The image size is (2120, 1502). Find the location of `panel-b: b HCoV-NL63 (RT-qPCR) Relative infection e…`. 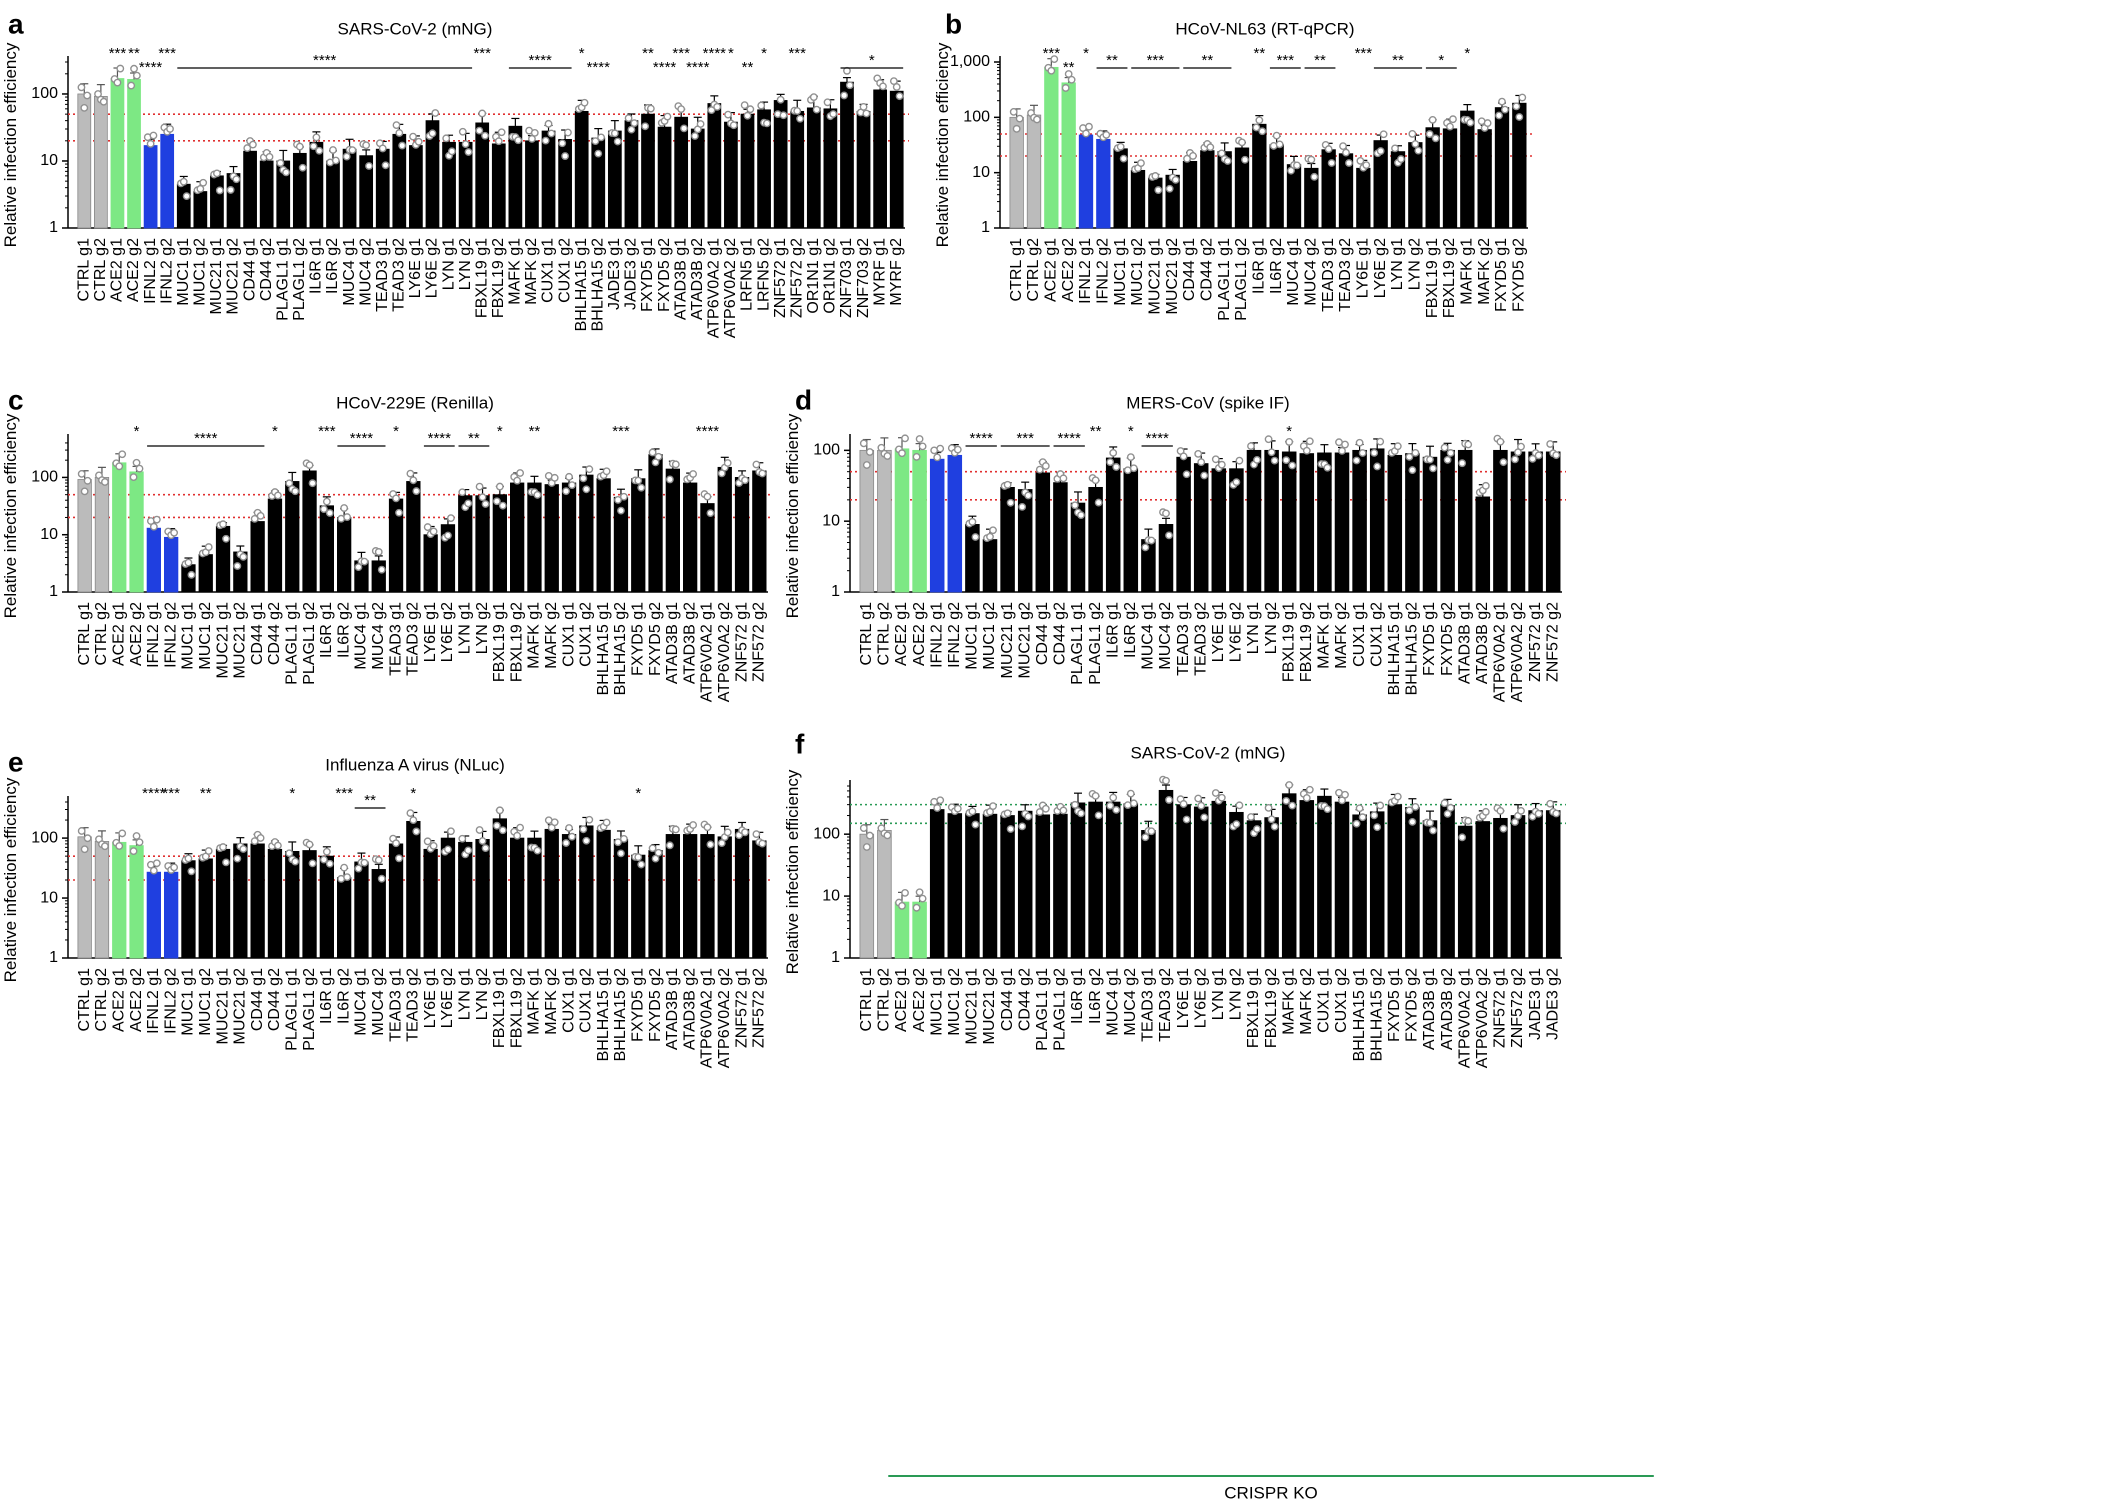

panel-b: b HCoV-NL63 (RT-qPCR) Relative infection e… is located at coordinates (1232, 164).